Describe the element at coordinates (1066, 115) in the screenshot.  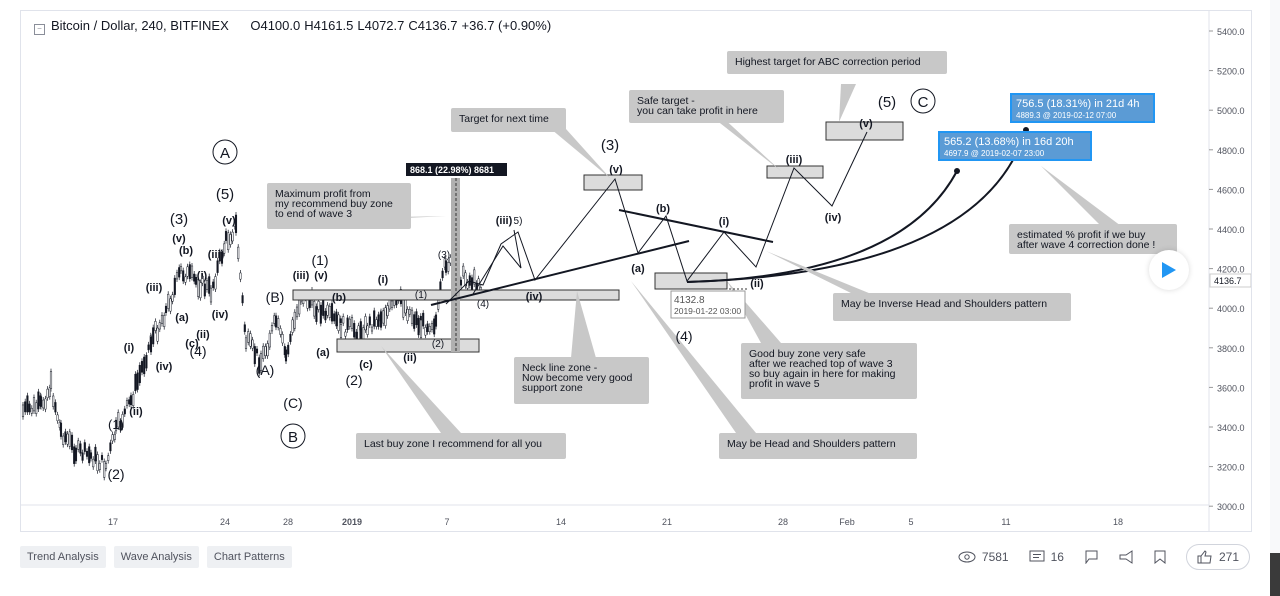
I see `measure-subtext: 4889.3 @ 2019-02-12 07:00` at that location.